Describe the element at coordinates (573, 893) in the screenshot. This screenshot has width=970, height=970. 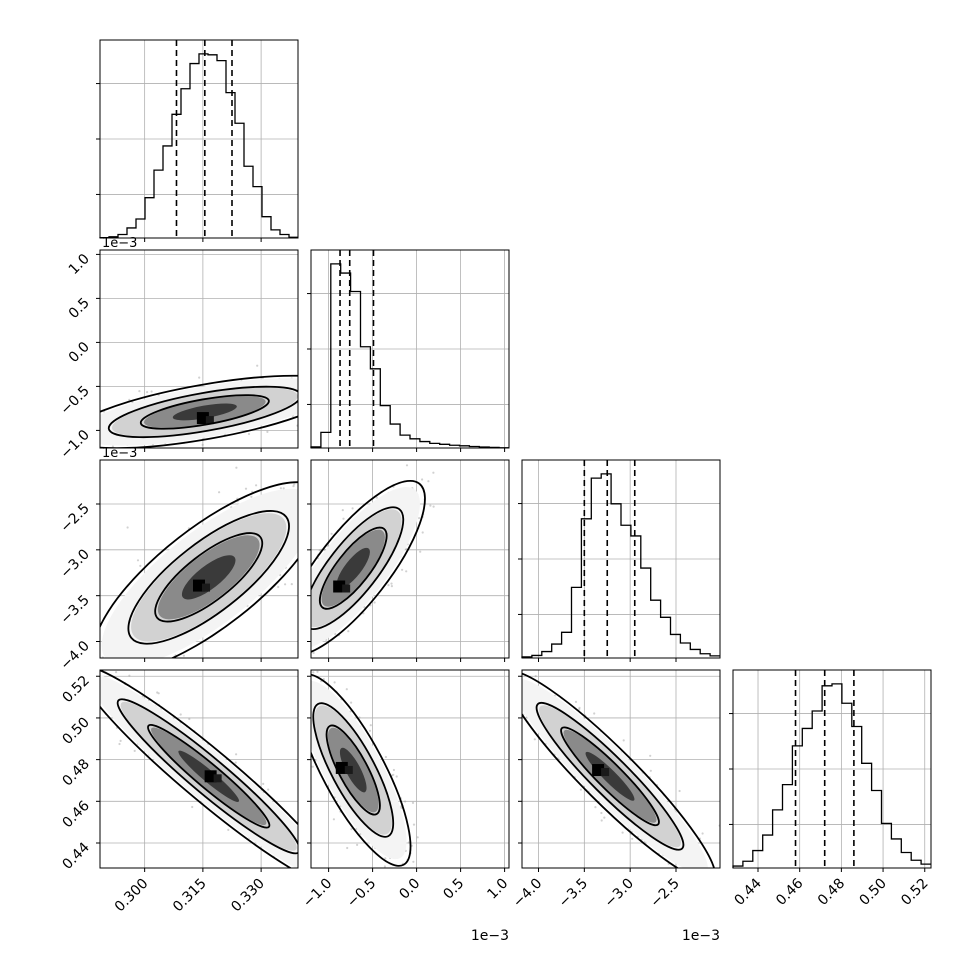
I see `x-tick-label: −3.5` at that location.